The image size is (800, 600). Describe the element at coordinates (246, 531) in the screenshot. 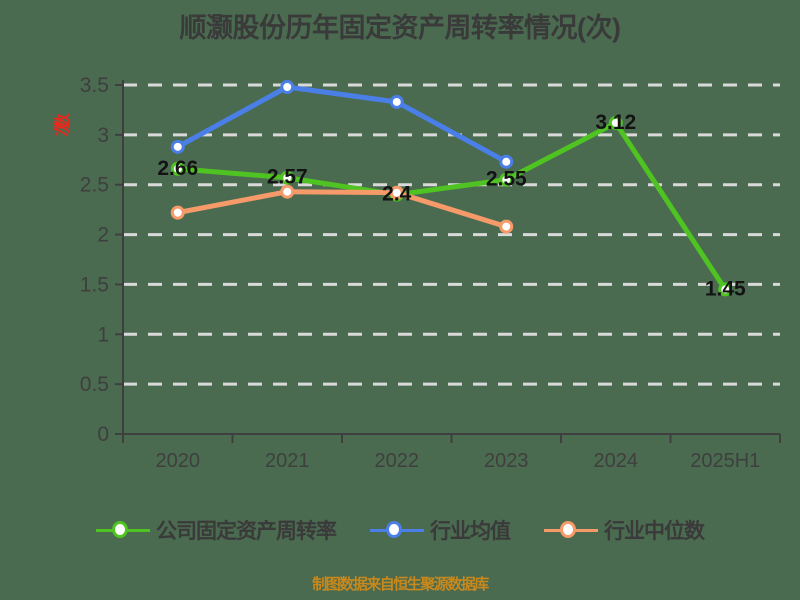

I see `legend-label: 公司固定资产周转率` at that location.